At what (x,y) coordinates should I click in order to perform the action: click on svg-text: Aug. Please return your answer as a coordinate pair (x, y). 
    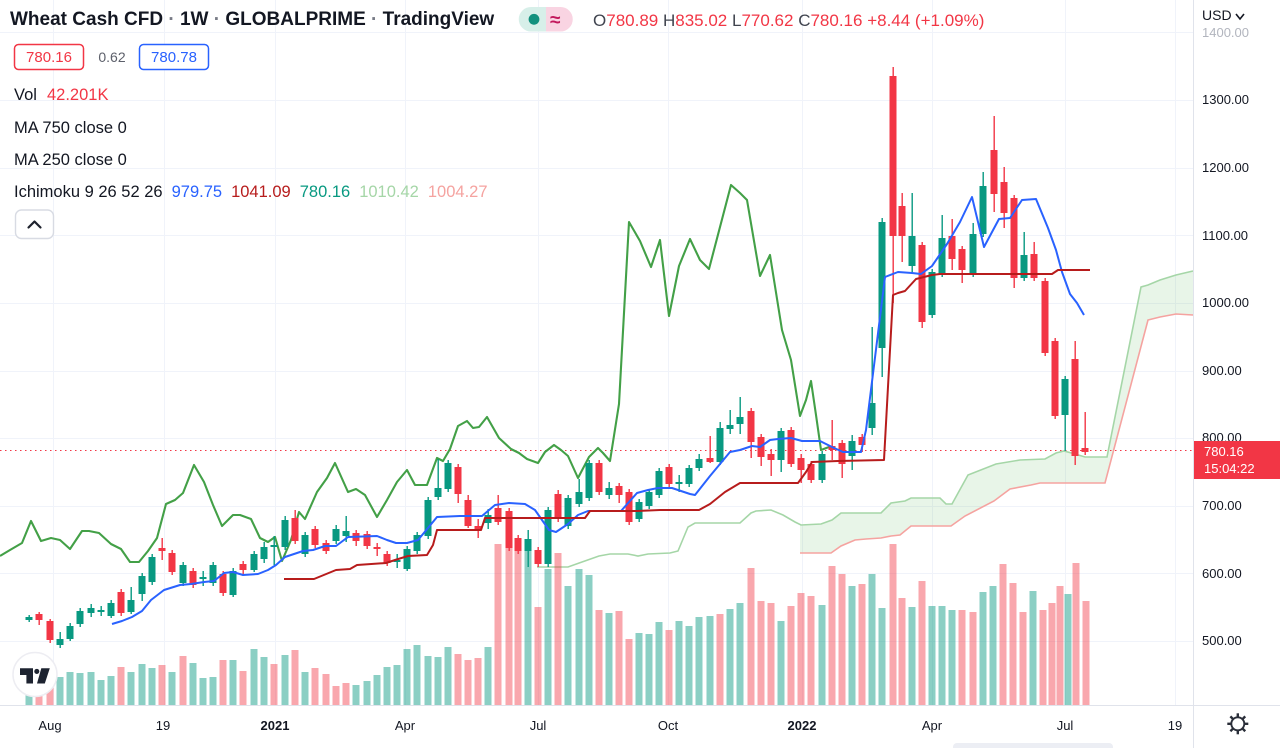
    Looking at the image, I should click on (49, 725).